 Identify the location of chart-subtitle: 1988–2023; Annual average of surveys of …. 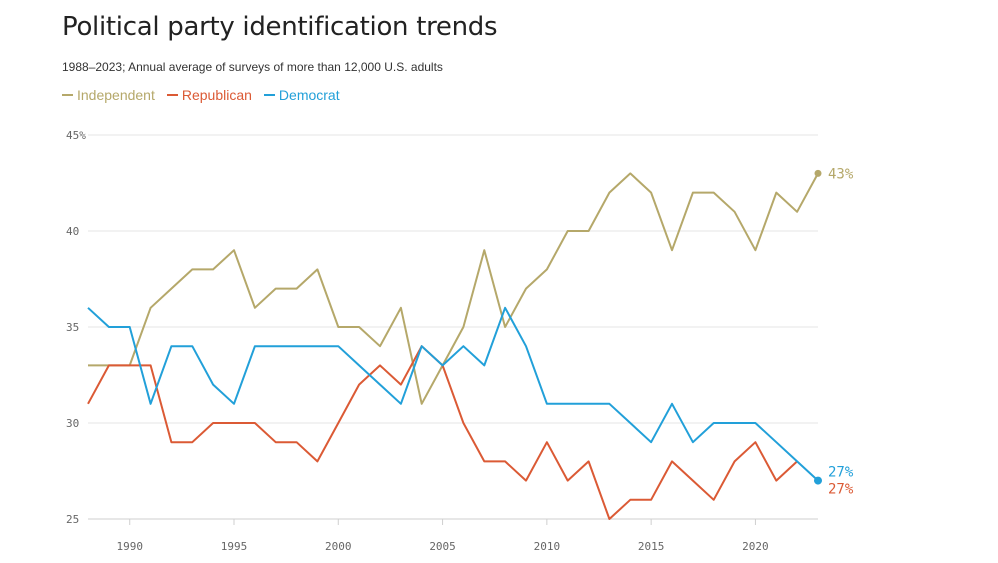
(252, 67).